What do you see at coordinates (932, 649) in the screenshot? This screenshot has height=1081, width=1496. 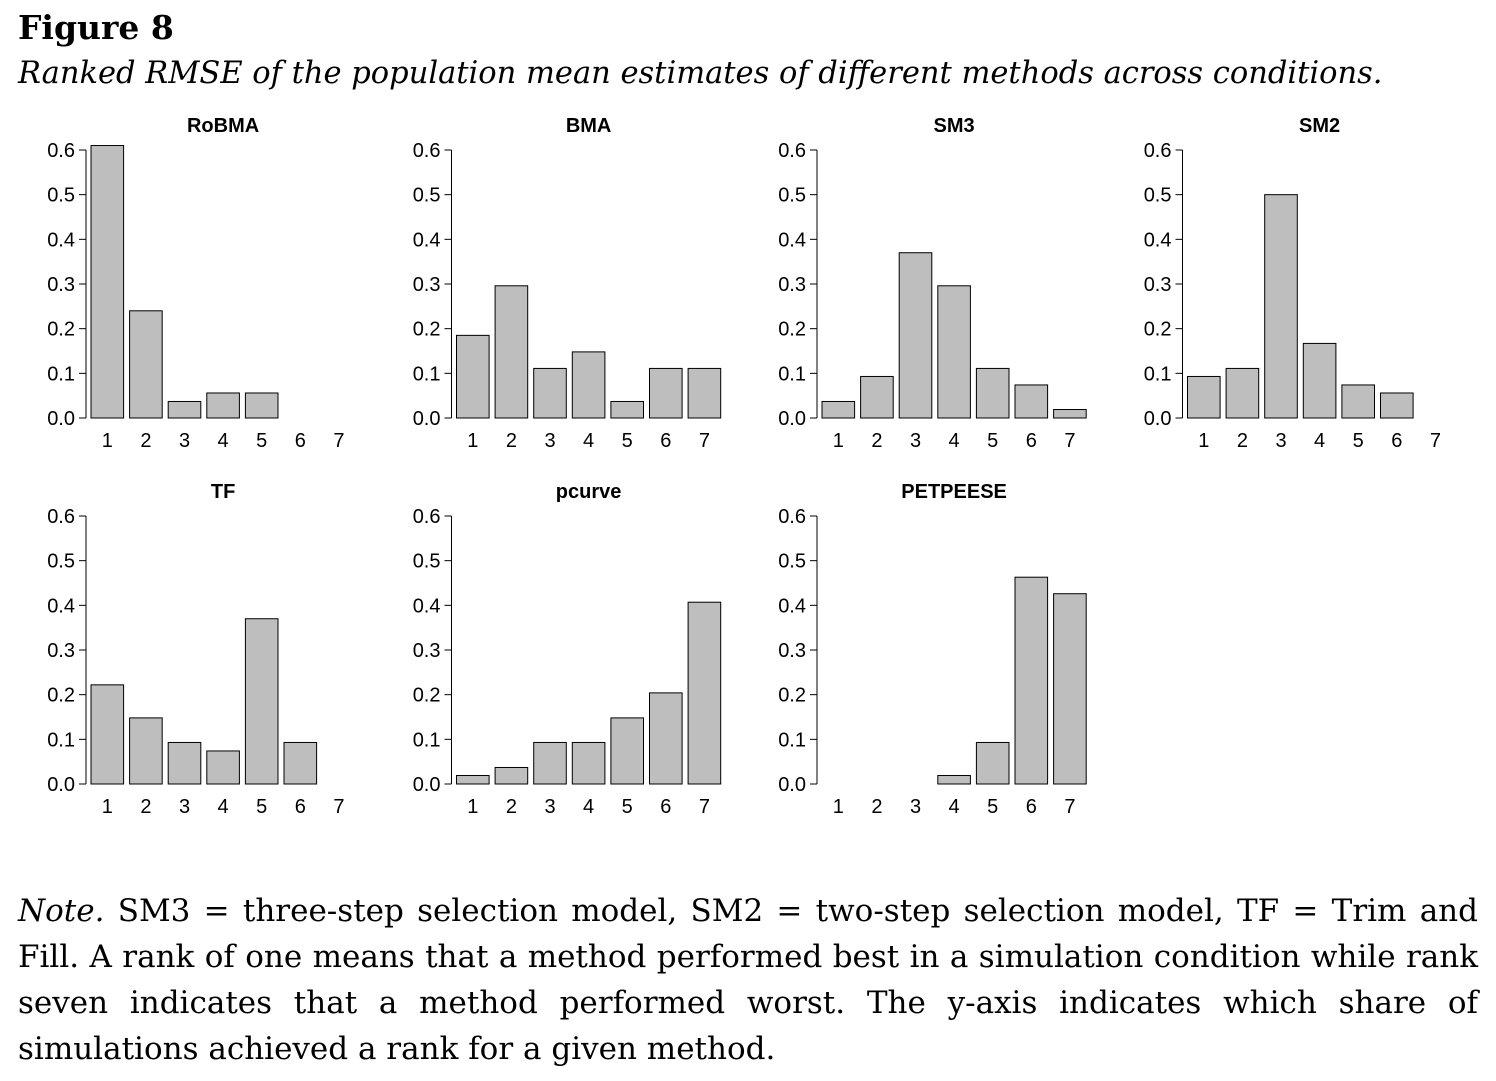 I see `chart-panel-petpeese: PETPEESE 0.0 0.1 0.2 0.3 0.4 0.5 0.6 1 2 3 4 5 6 7` at bounding box center [932, 649].